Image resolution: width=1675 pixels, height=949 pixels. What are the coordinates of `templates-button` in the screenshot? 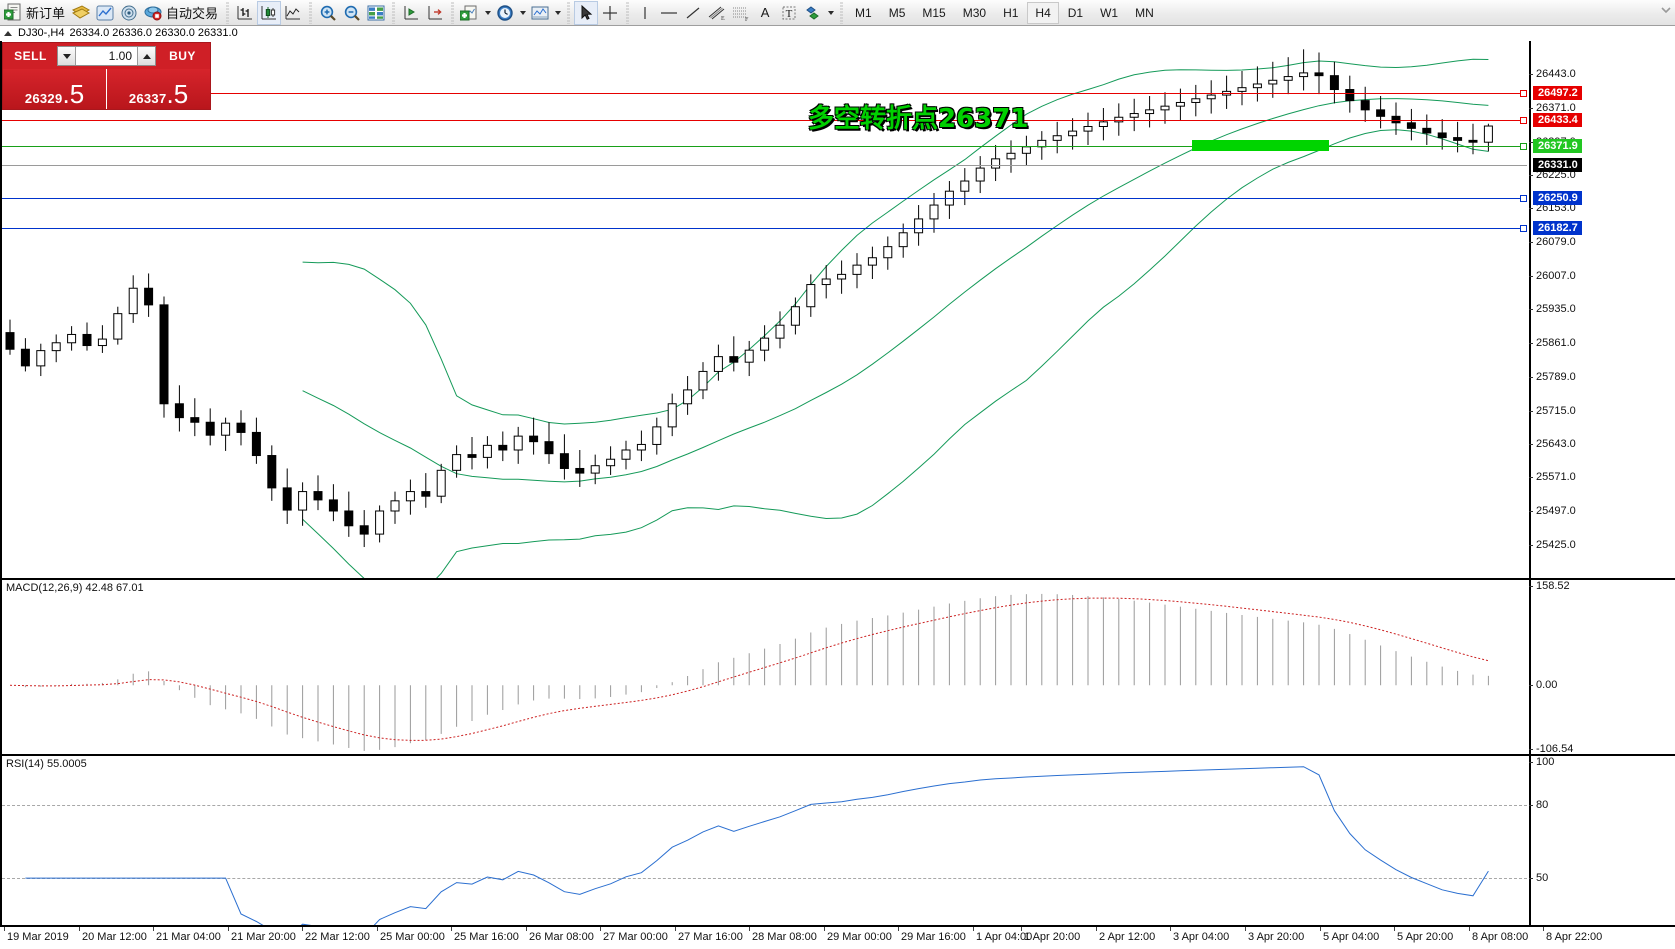 It's located at (540, 13).